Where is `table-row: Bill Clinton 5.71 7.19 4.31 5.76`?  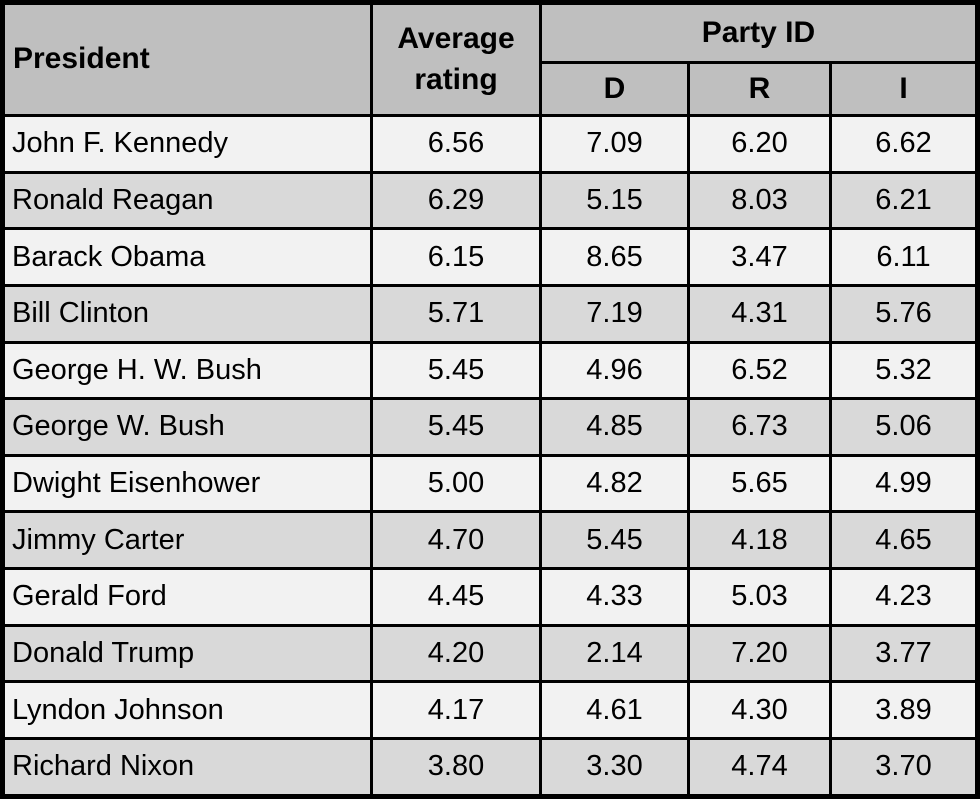 table-row: Bill Clinton 5.71 7.19 4.31 5.76 is located at coordinates (490, 313).